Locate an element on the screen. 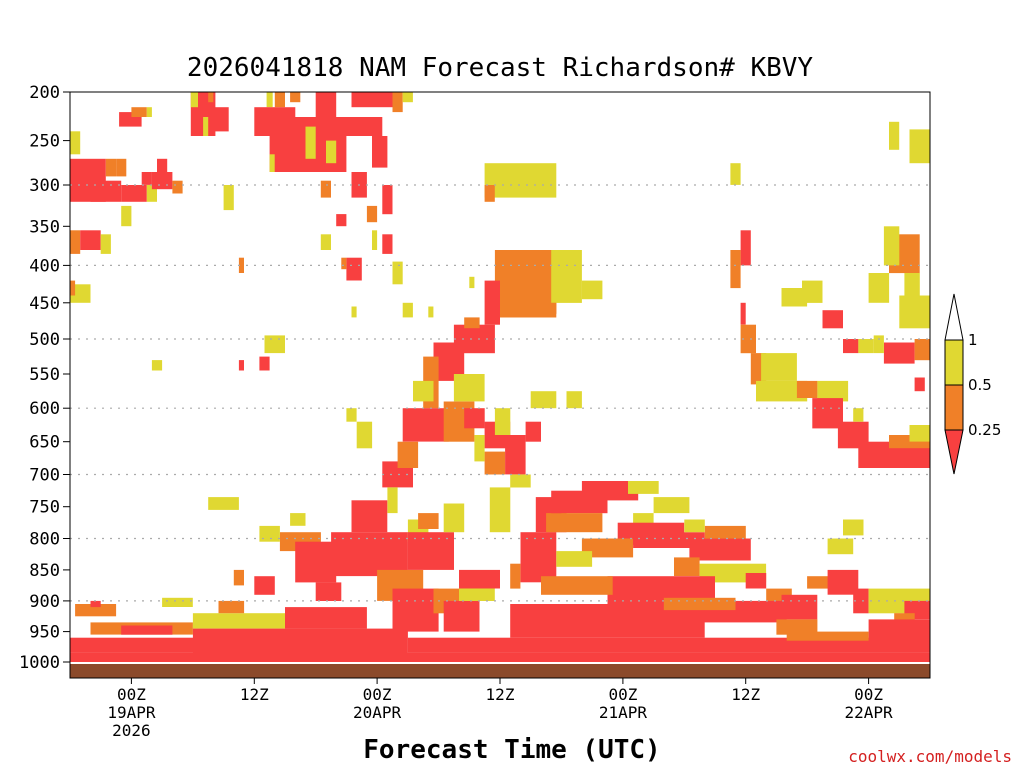 The height and width of the screenshot is (768, 1024). credit-text: coolwx.com/models is located at coordinates (930, 756).